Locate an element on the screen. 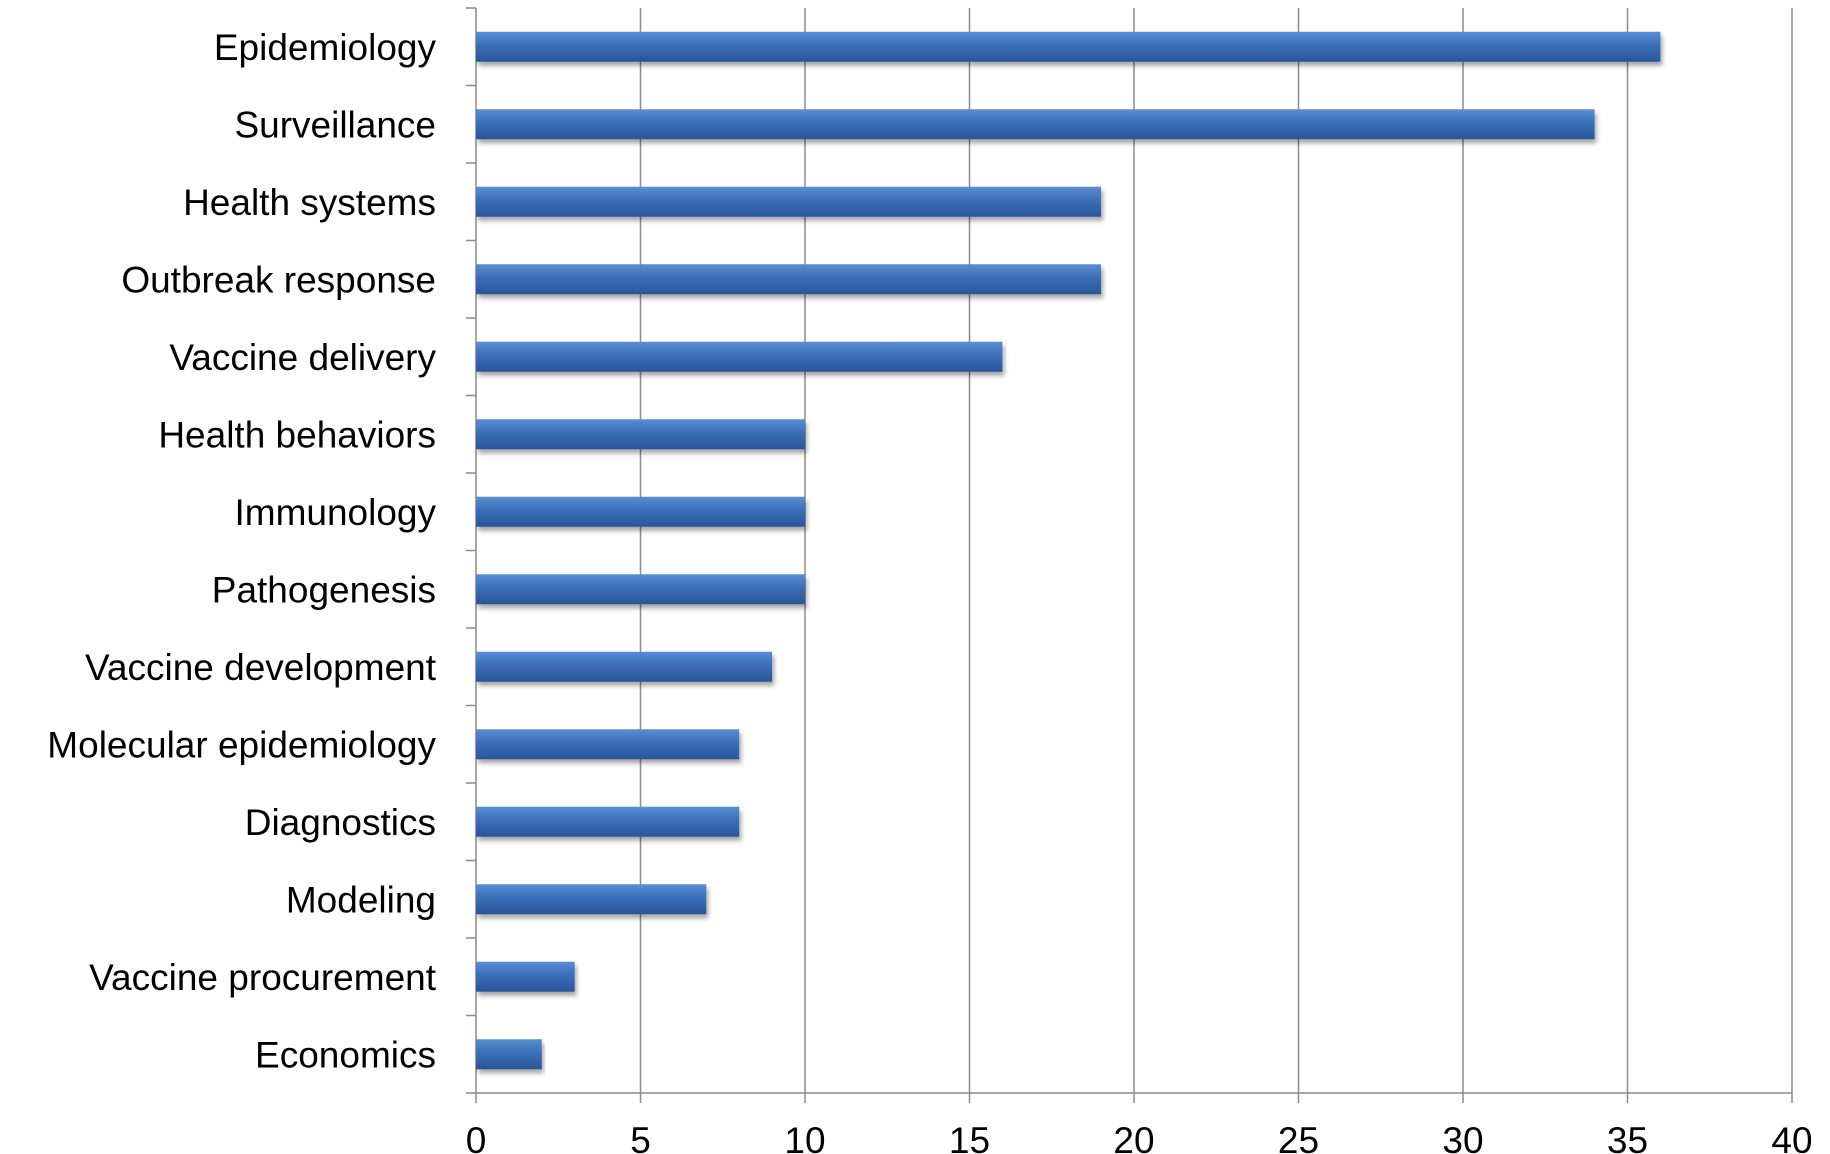 This screenshot has height=1154, width=1830. x-tick-labels: 0 5 10 15 20 25 30 35 40 is located at coordinates (1139, 1137).